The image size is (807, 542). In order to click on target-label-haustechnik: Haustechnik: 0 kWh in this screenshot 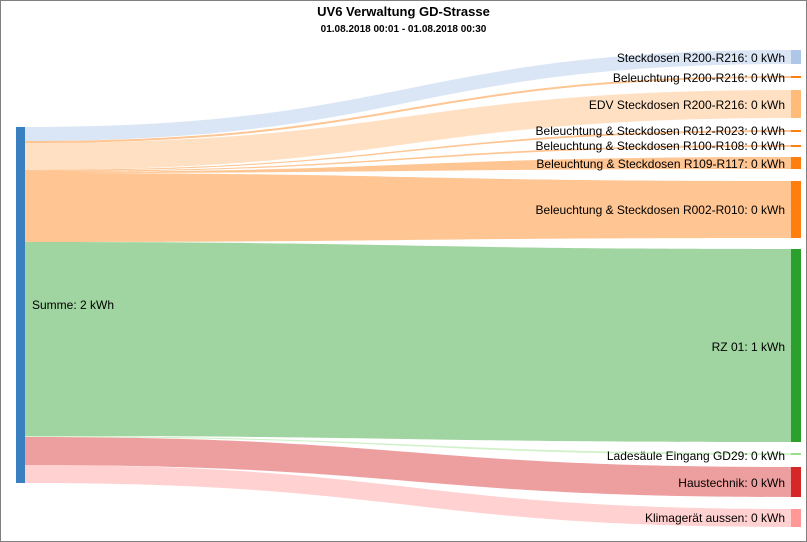, I will do `click(731, 483)`.